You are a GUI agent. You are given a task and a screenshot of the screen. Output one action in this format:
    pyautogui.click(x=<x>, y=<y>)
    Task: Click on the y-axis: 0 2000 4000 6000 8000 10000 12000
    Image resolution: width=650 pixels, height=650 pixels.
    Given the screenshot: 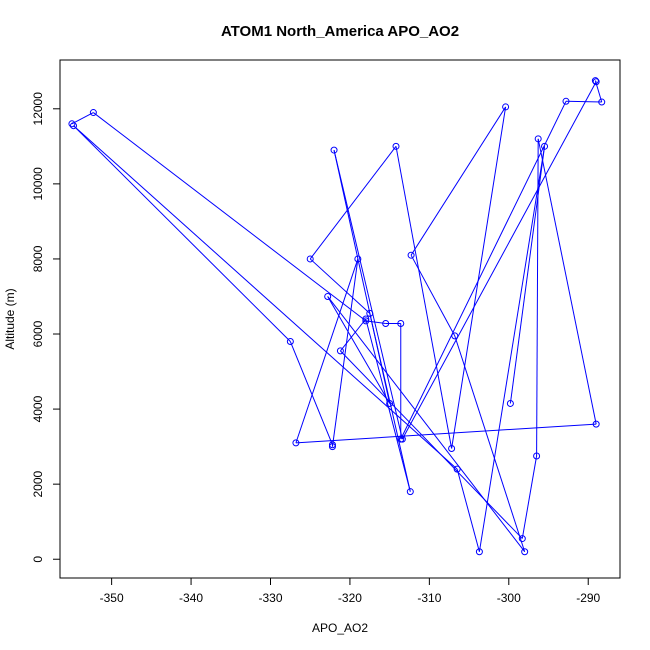 What is the action you would take?
    pyautogui.click(x=46, y=327)
    